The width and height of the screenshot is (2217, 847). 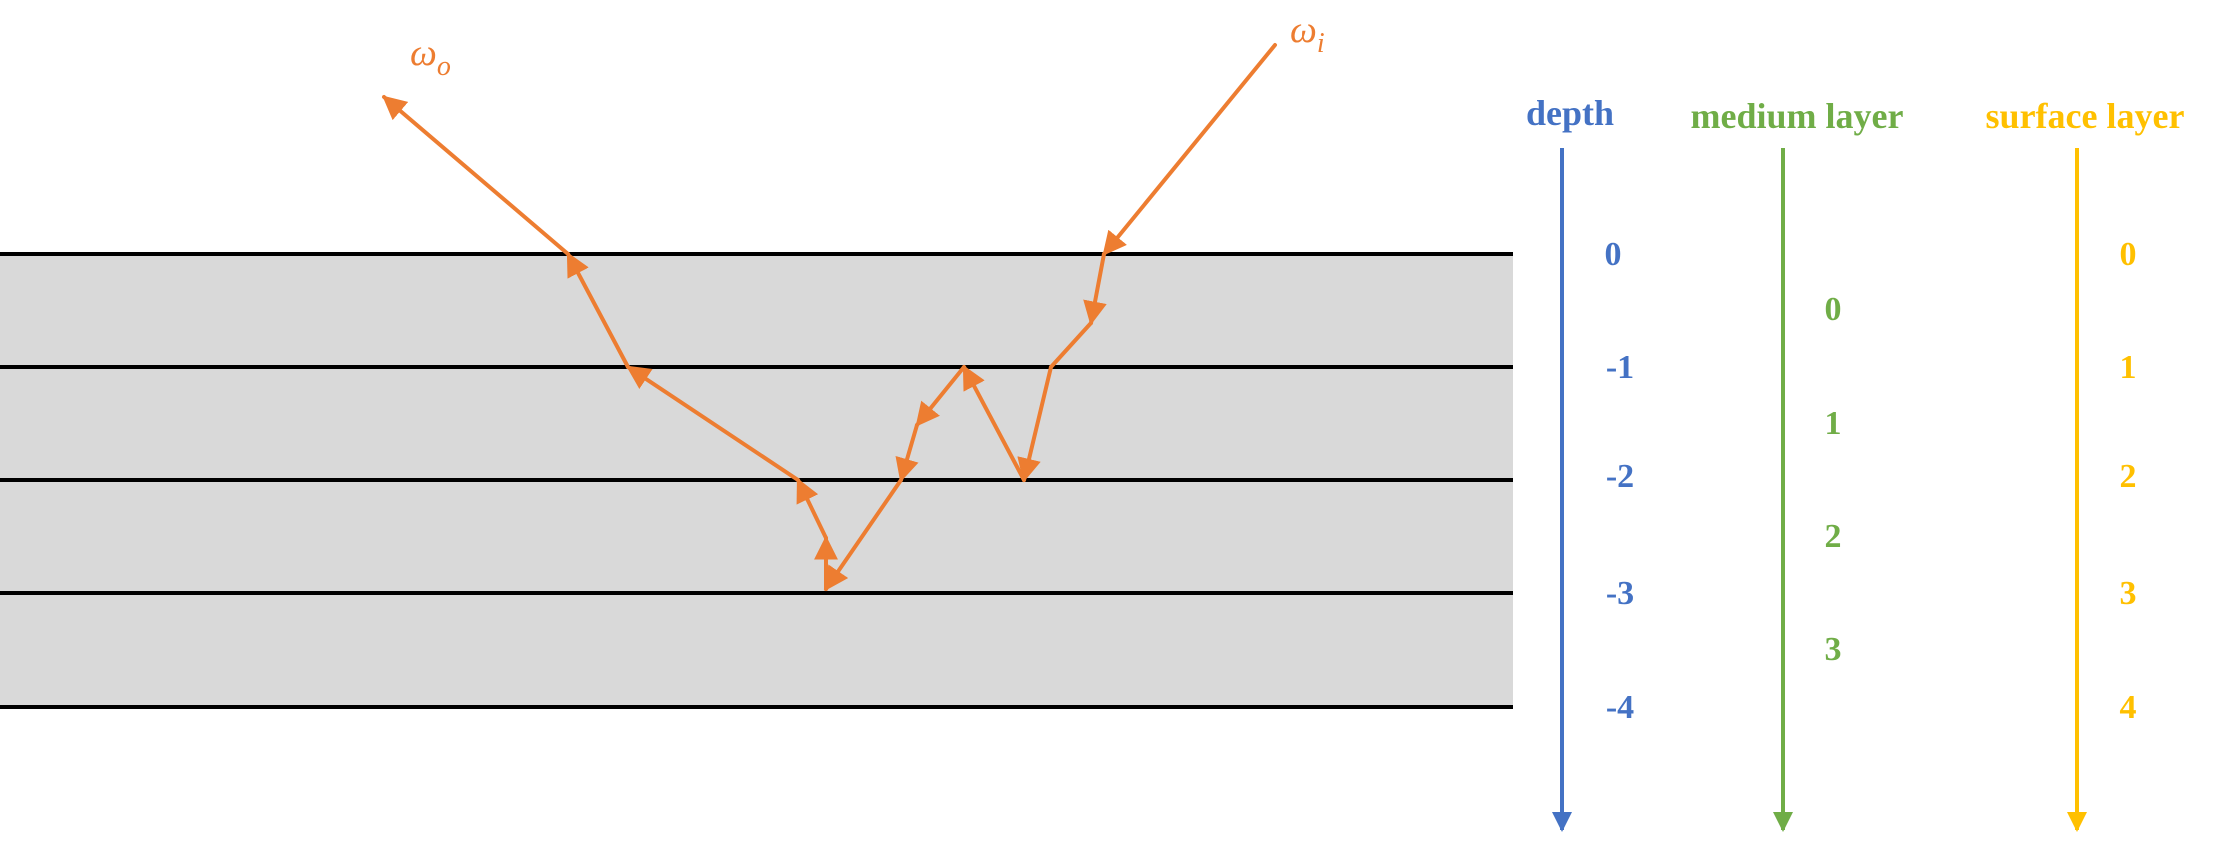 I want to click on omega-i-subscript: i, so click(x=1321, y=43).